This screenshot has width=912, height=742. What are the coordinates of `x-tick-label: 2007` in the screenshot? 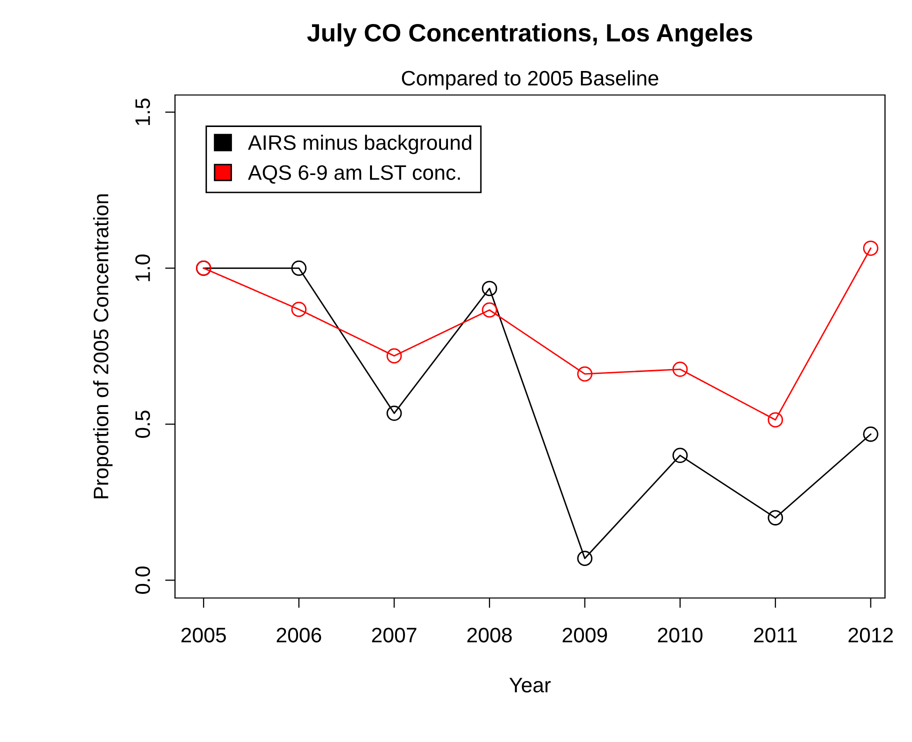 It's located at (394, 635).